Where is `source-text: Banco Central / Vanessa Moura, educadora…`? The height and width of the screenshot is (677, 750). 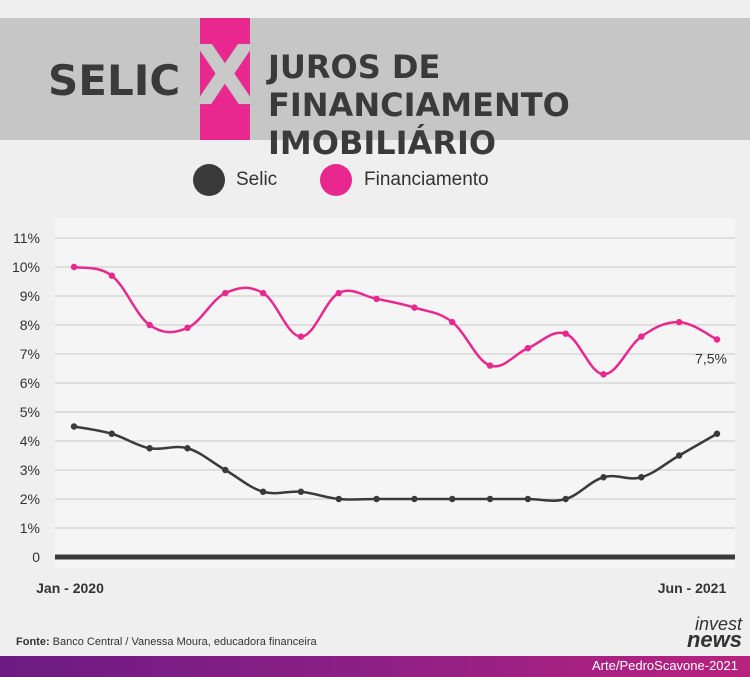 source-text: Banco Central / Vanessa Moura, educadora… is located at coordinates (183, 642).